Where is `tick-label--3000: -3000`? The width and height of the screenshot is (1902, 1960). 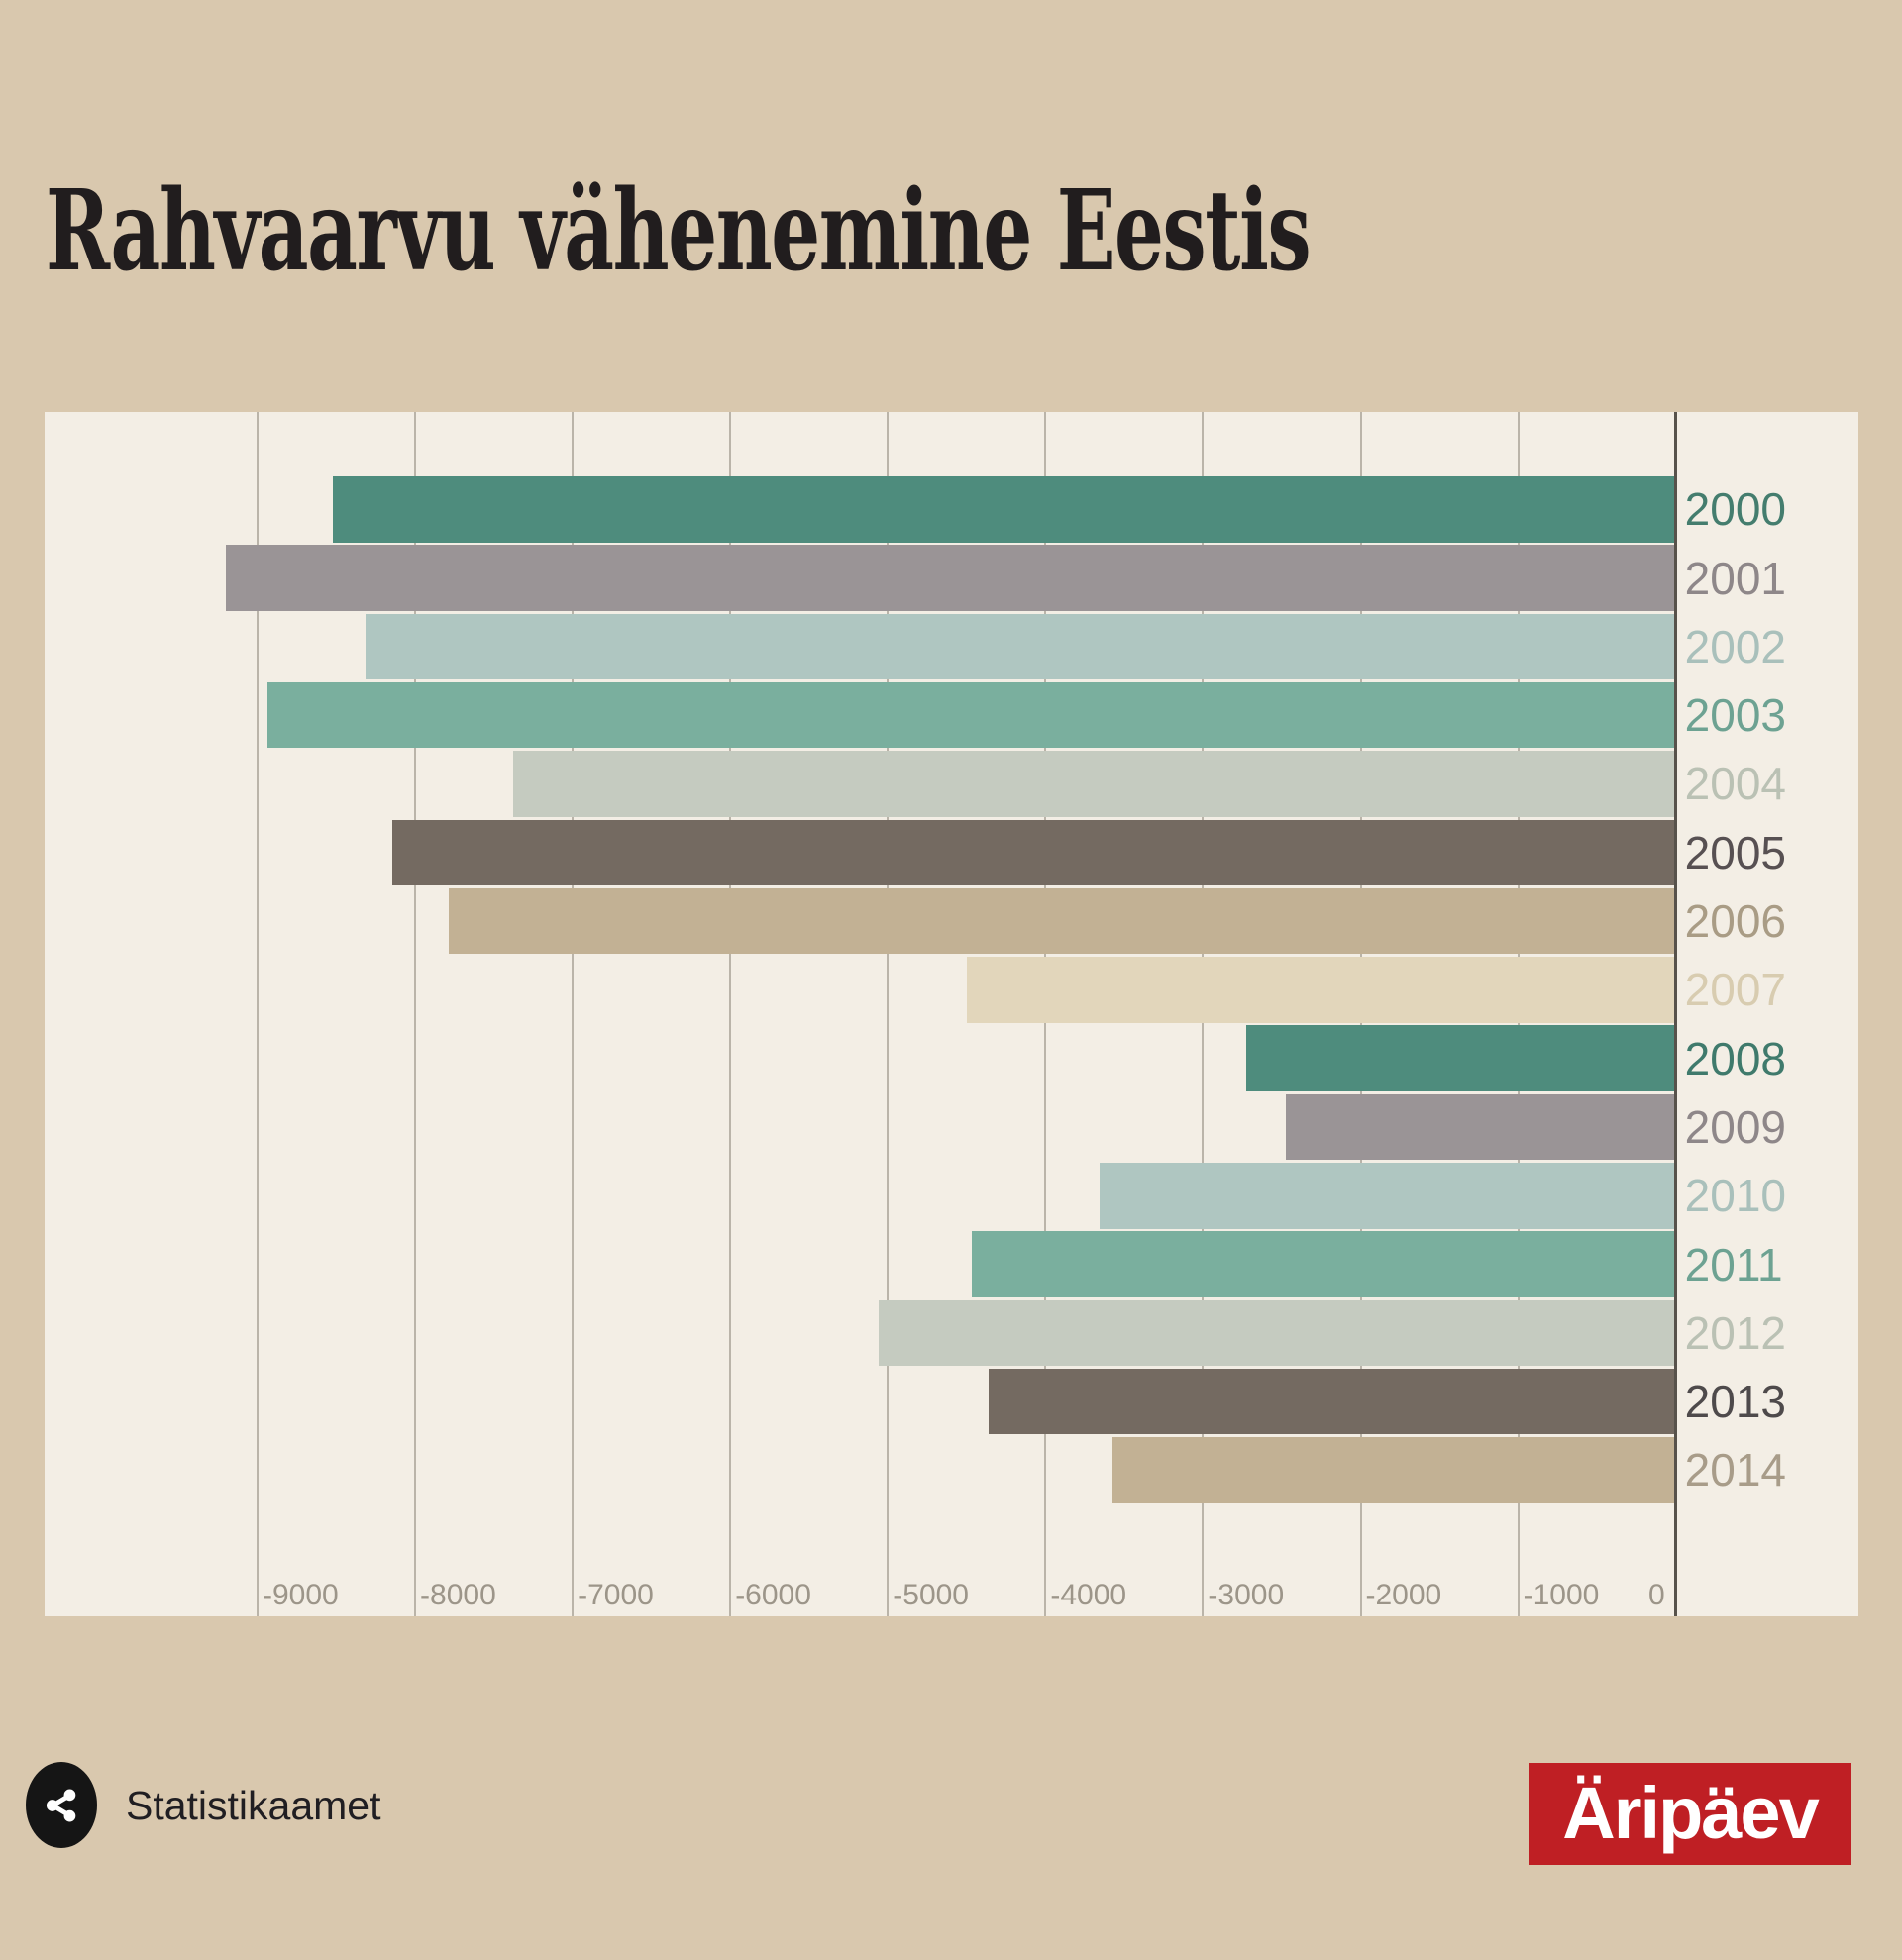 tick-label--3000: -3000 is located at coordinates (1246, 1595).